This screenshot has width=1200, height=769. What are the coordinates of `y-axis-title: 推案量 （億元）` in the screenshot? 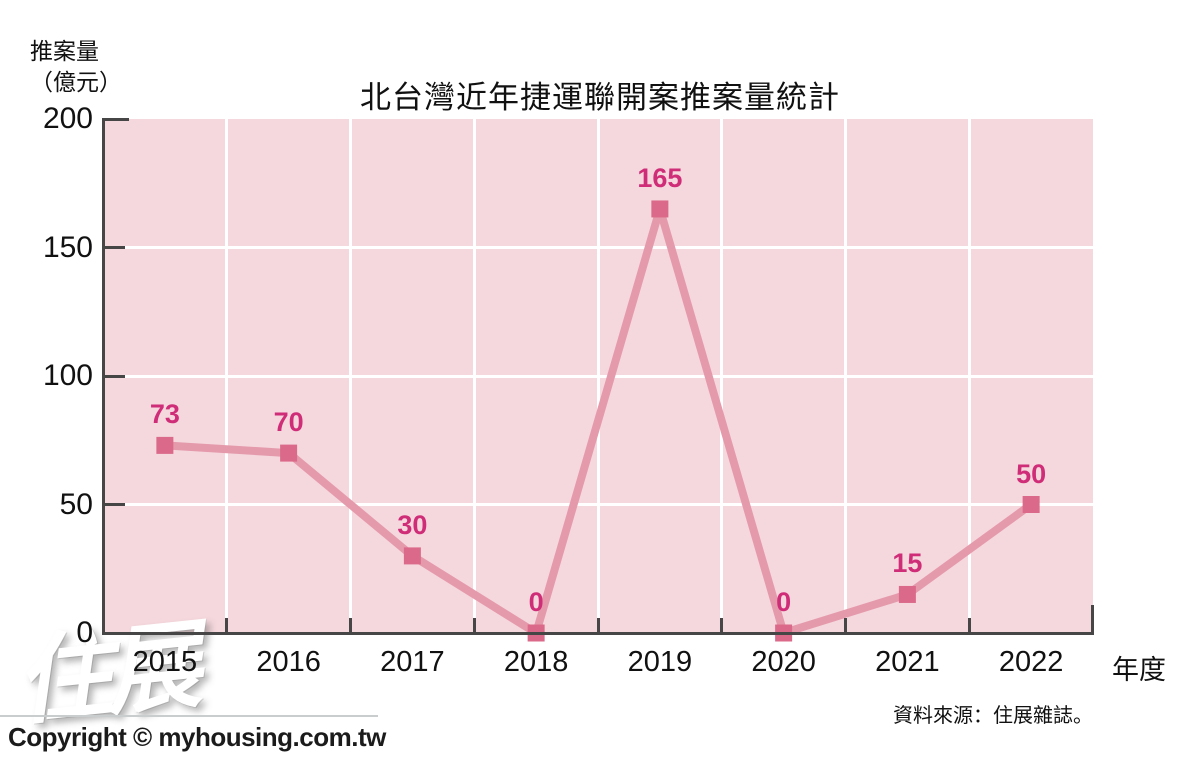 It's located at (76, 67).